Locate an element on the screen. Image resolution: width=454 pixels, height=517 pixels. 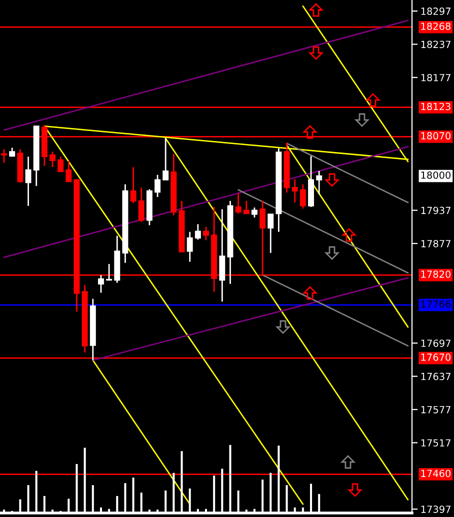
ref-line-label: 17820 is located at coordinates (436, 274).